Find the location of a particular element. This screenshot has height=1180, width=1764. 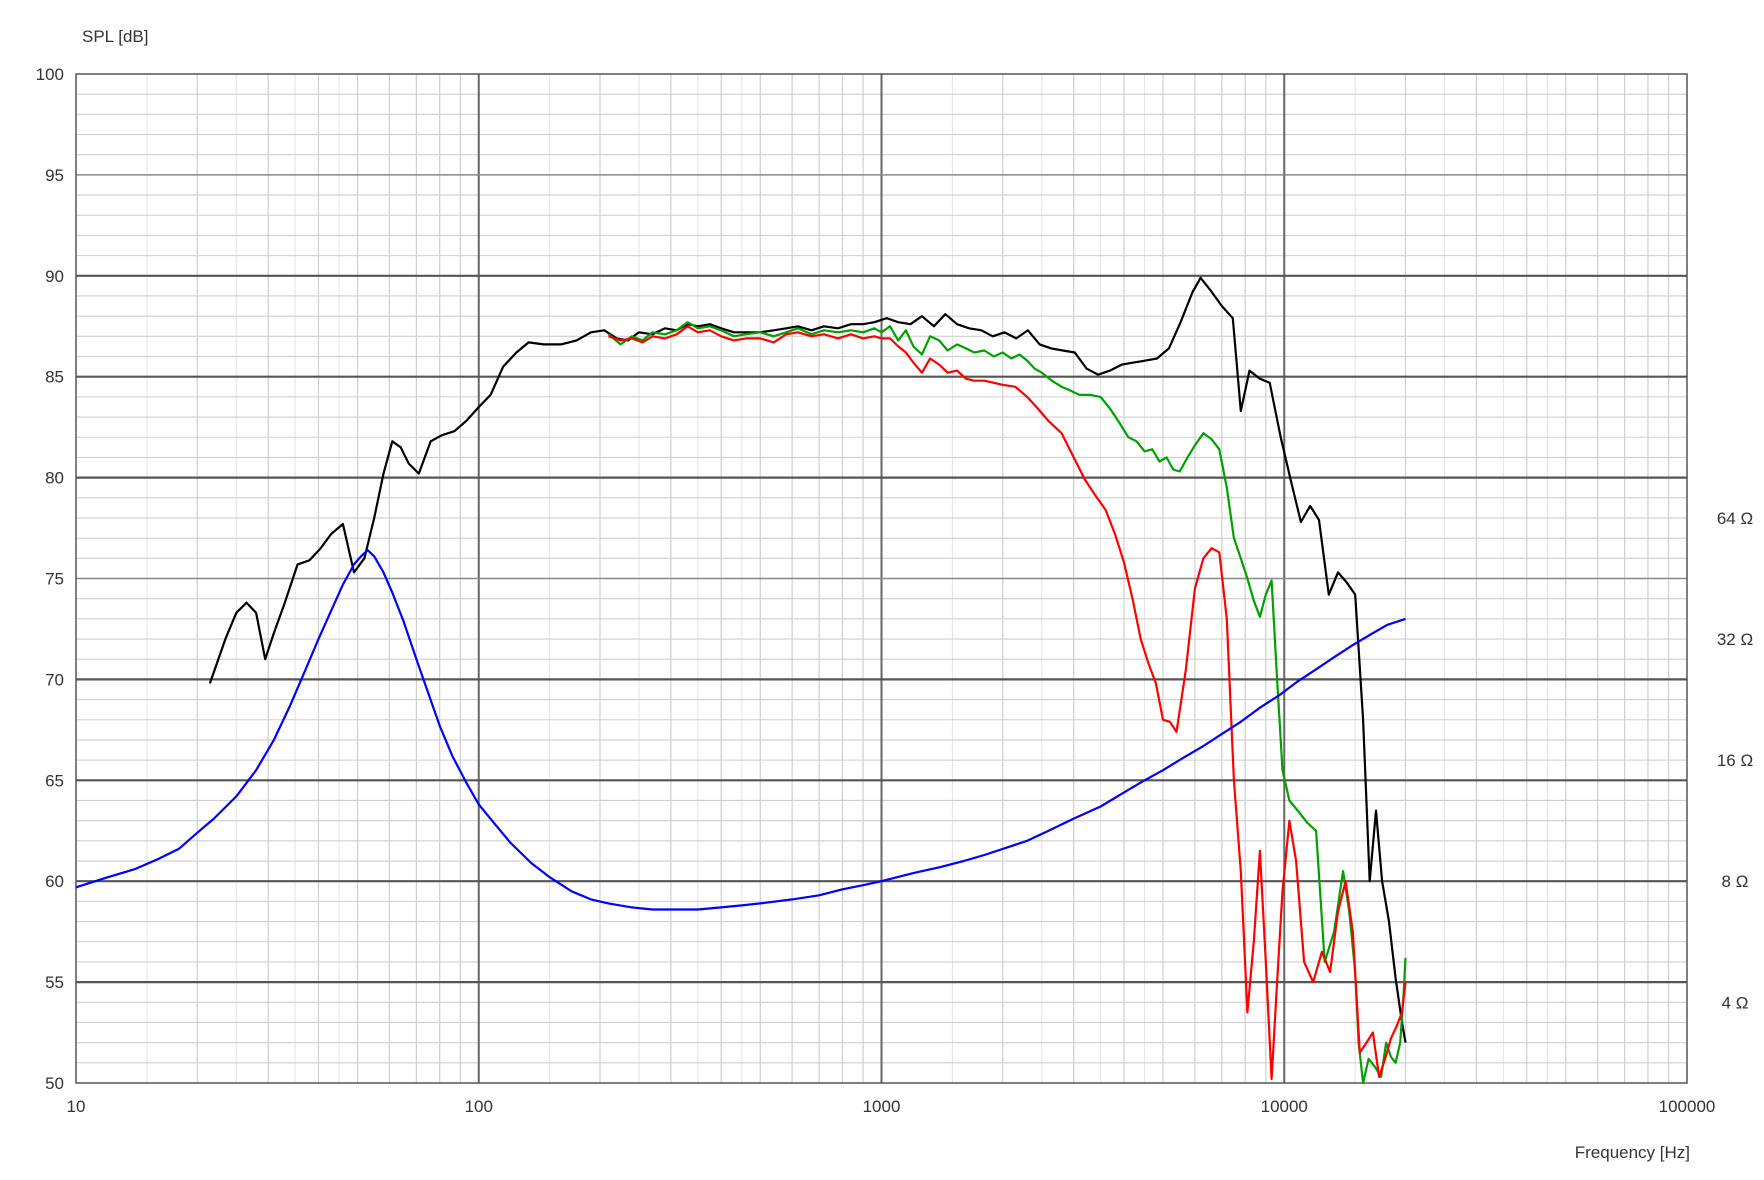

y2-tick-label: 4 Ω is located at coordinates (1735, 1002).